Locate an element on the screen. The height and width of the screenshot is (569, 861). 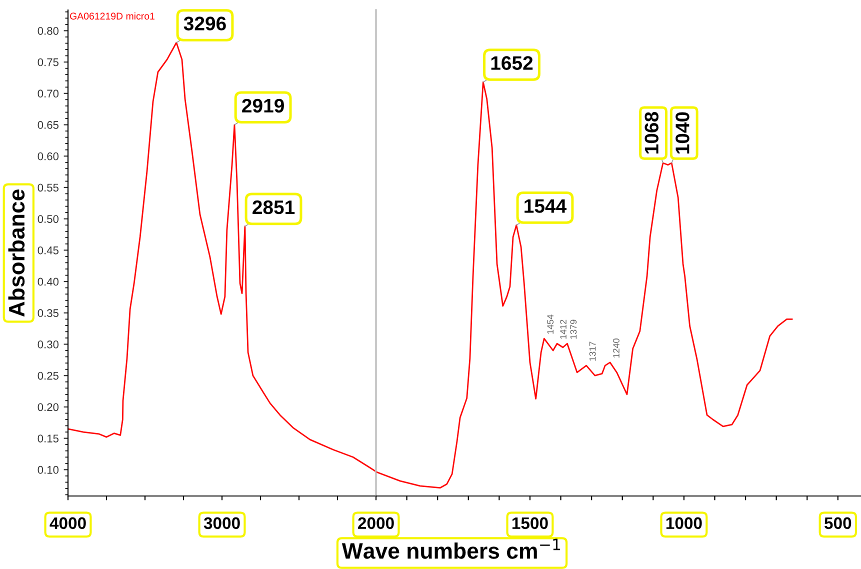
y-tick-label: 0.15 is located at coordinates (48, 438).